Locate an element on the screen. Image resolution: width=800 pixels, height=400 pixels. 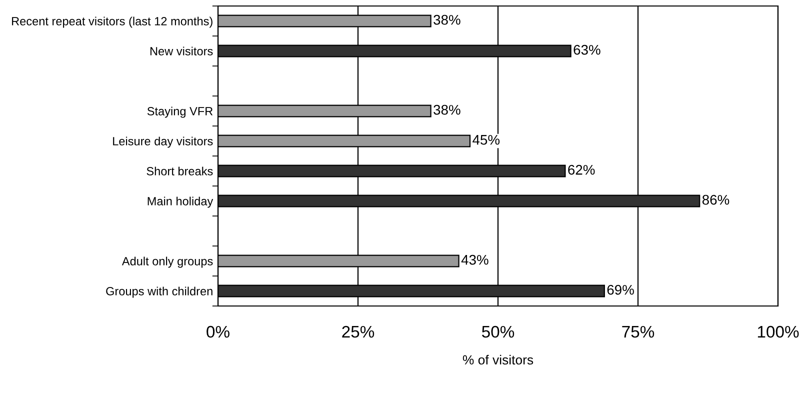
x-tick-label: 75% is located at coordinates (638, 332).